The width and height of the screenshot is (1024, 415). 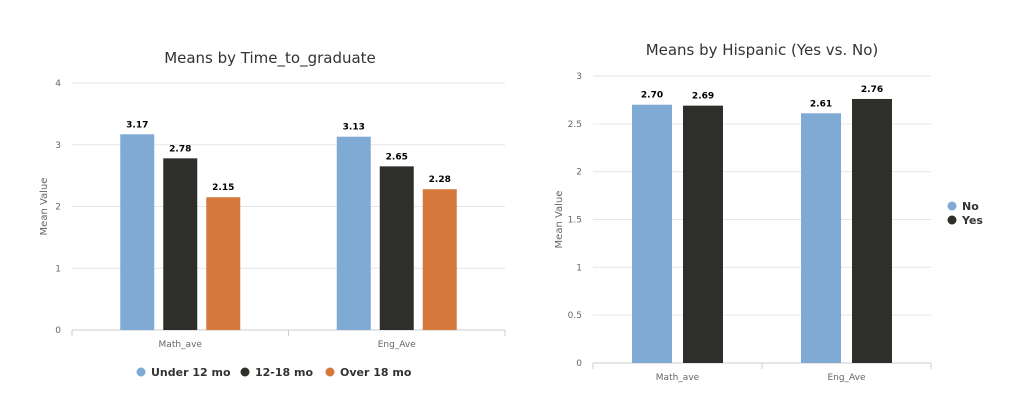 What do you see at coordinates (972, 220) in the screenshot?
I see `legend-label: Yes` at bounding box center [972, 220].